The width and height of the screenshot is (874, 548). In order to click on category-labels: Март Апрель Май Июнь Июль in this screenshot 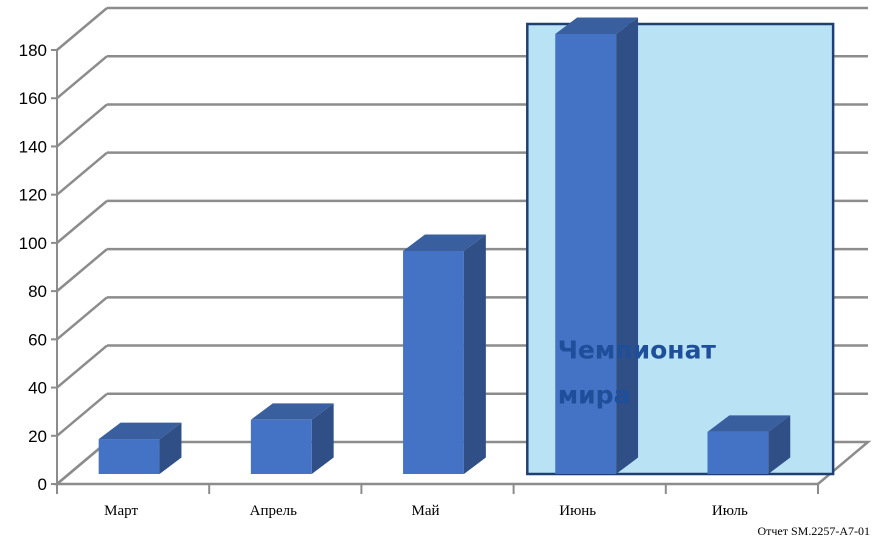, I will do `click(426, 511)`.